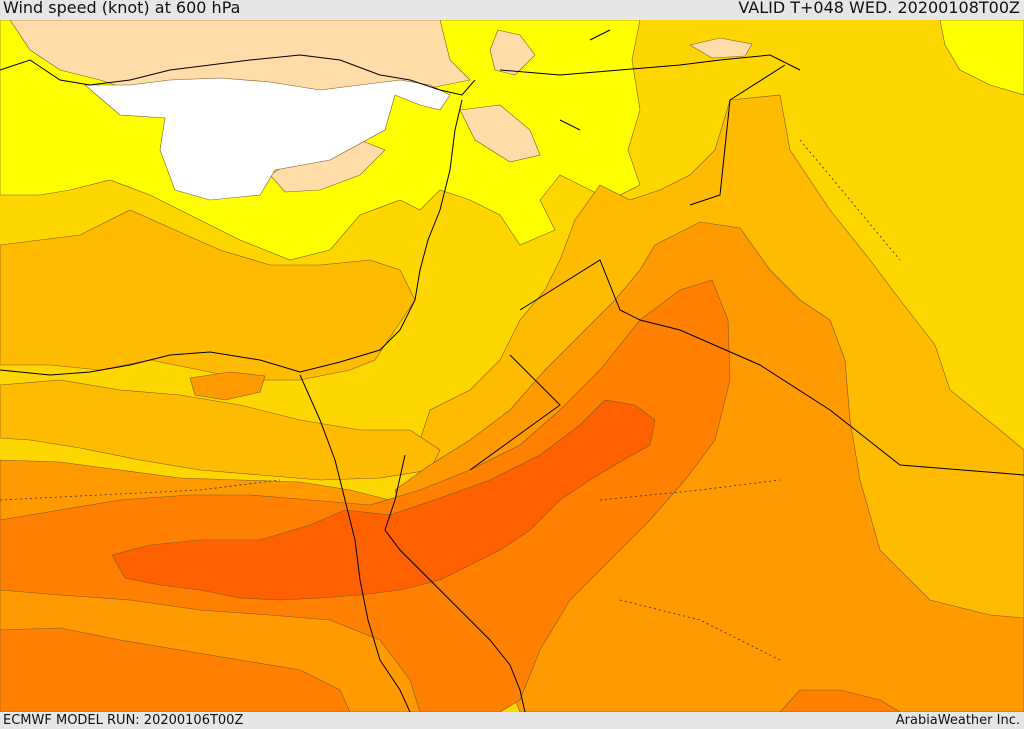 This screenshot has height=729, width=1024. I want to click on credit-label: ArabiaWeather Inc., so click(957, 720).